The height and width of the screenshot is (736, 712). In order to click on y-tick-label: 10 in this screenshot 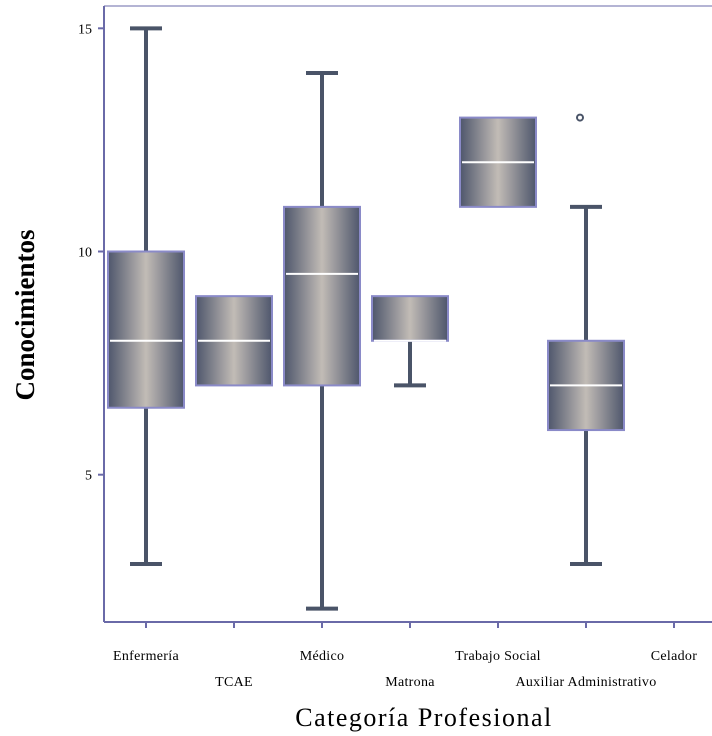, I will do `click(85, 253)`.